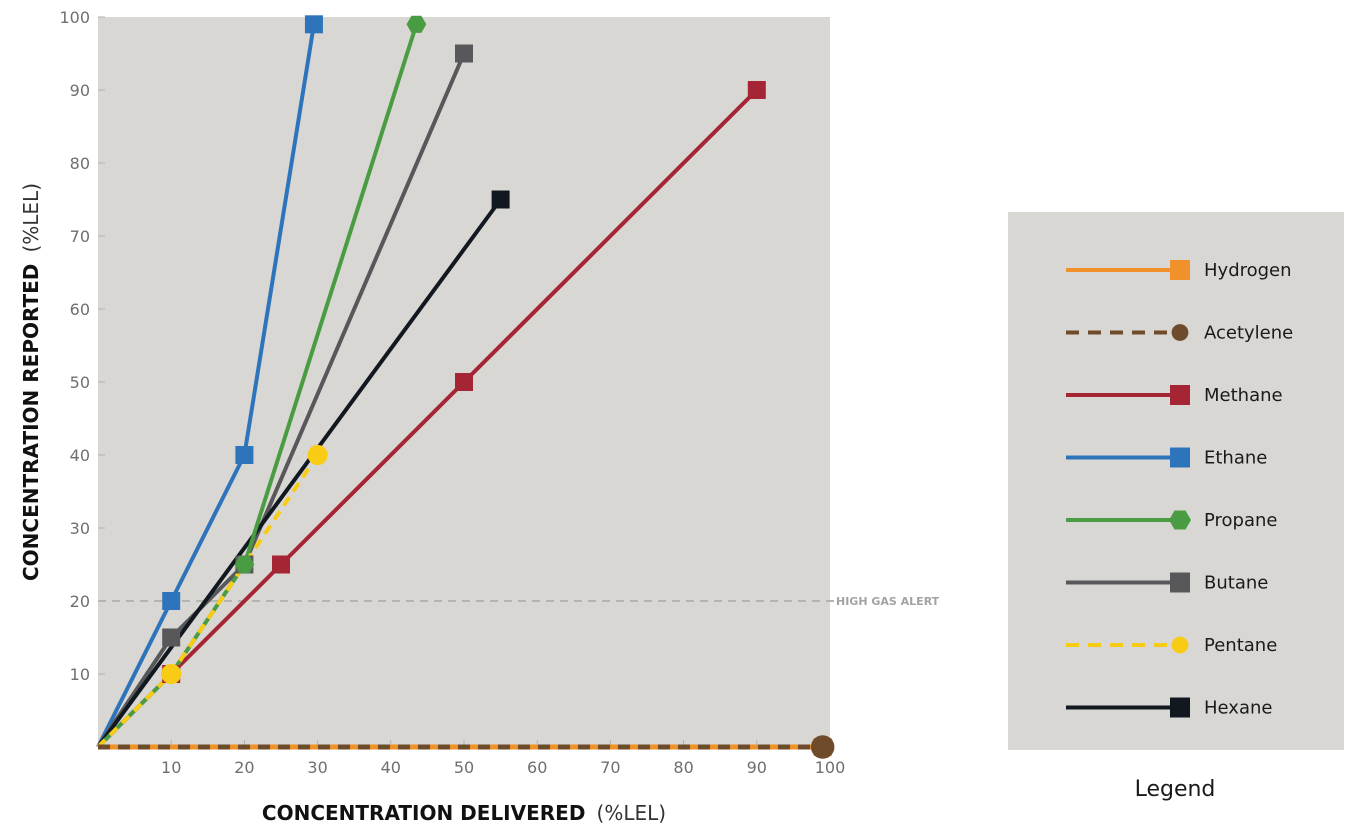 This screenshot has width=1349, height=824. What do you see at coordinates (1180, 457) in the screenshot?
I see `legend-marker-ethane` at bounding box center [1180, 457].